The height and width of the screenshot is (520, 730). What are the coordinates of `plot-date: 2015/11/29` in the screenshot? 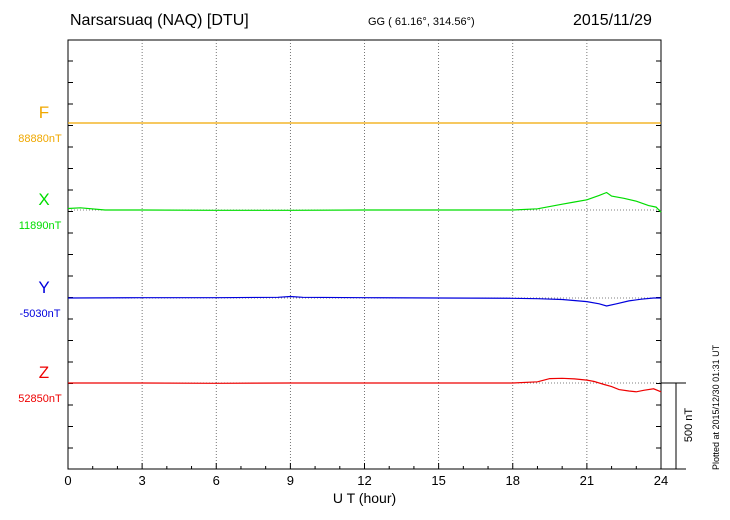 It's located at (612, 20).